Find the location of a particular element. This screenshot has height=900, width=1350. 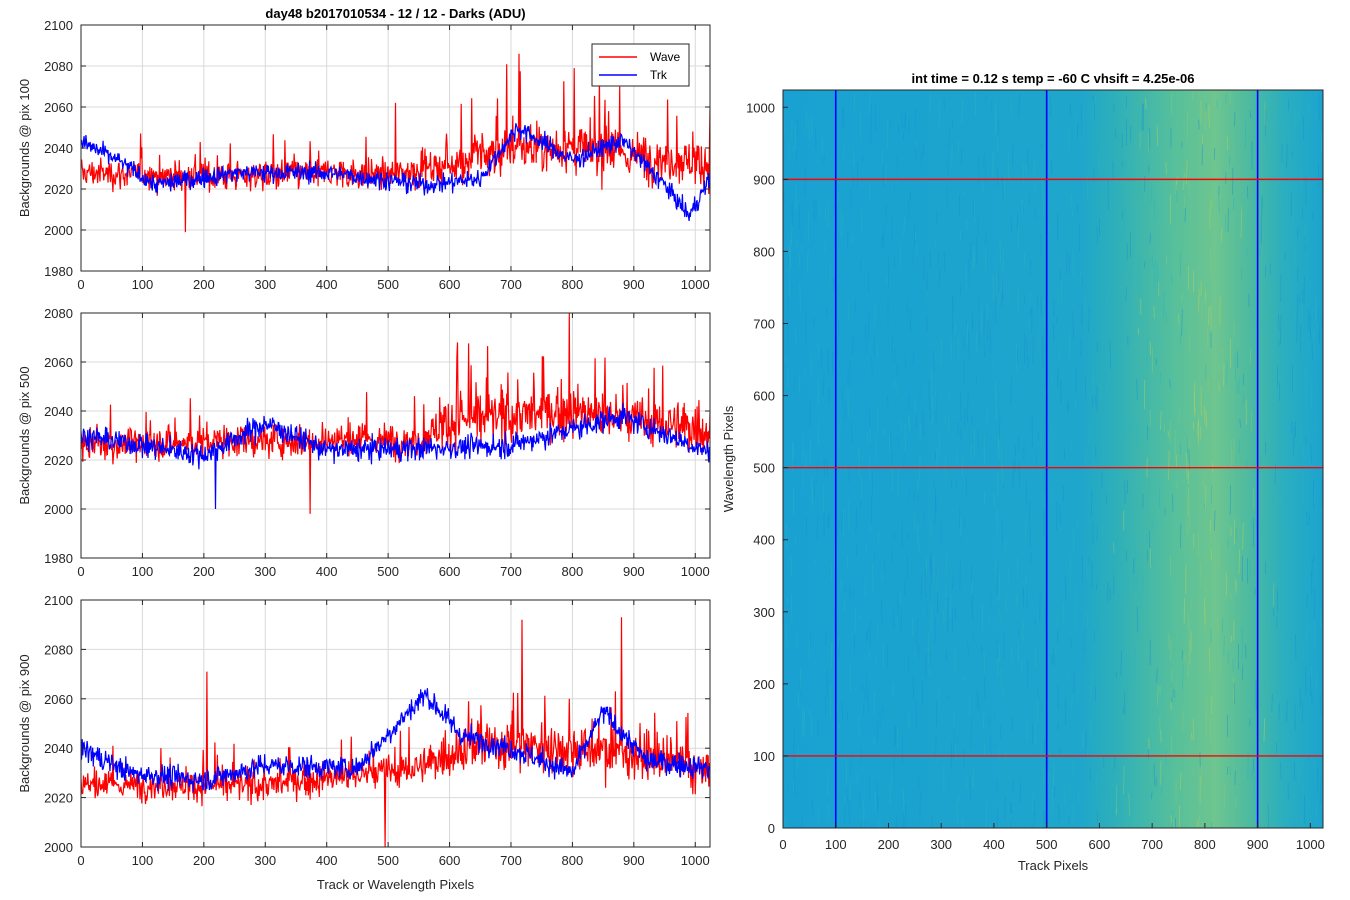

series-trk-line is located at coordinates (395, 172).